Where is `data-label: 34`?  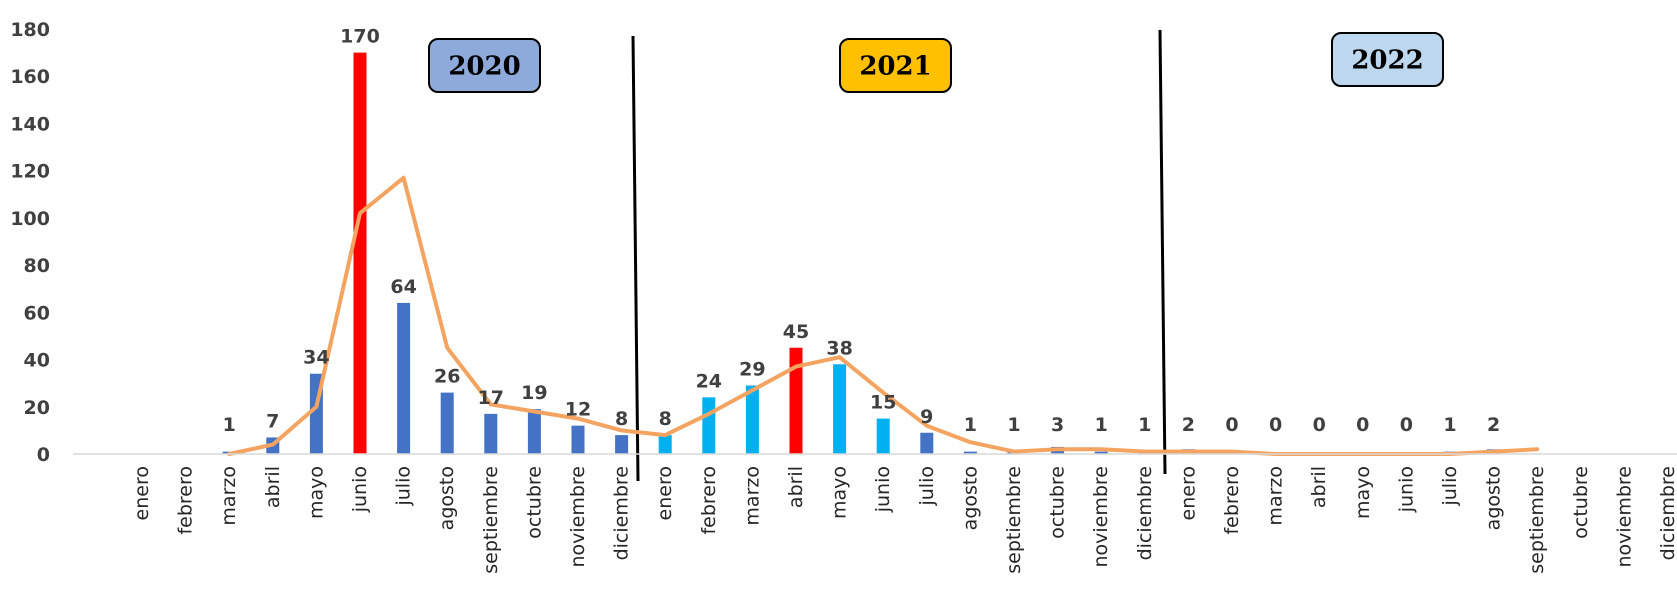 data-label: 34 is located at coordinates (316, 358).